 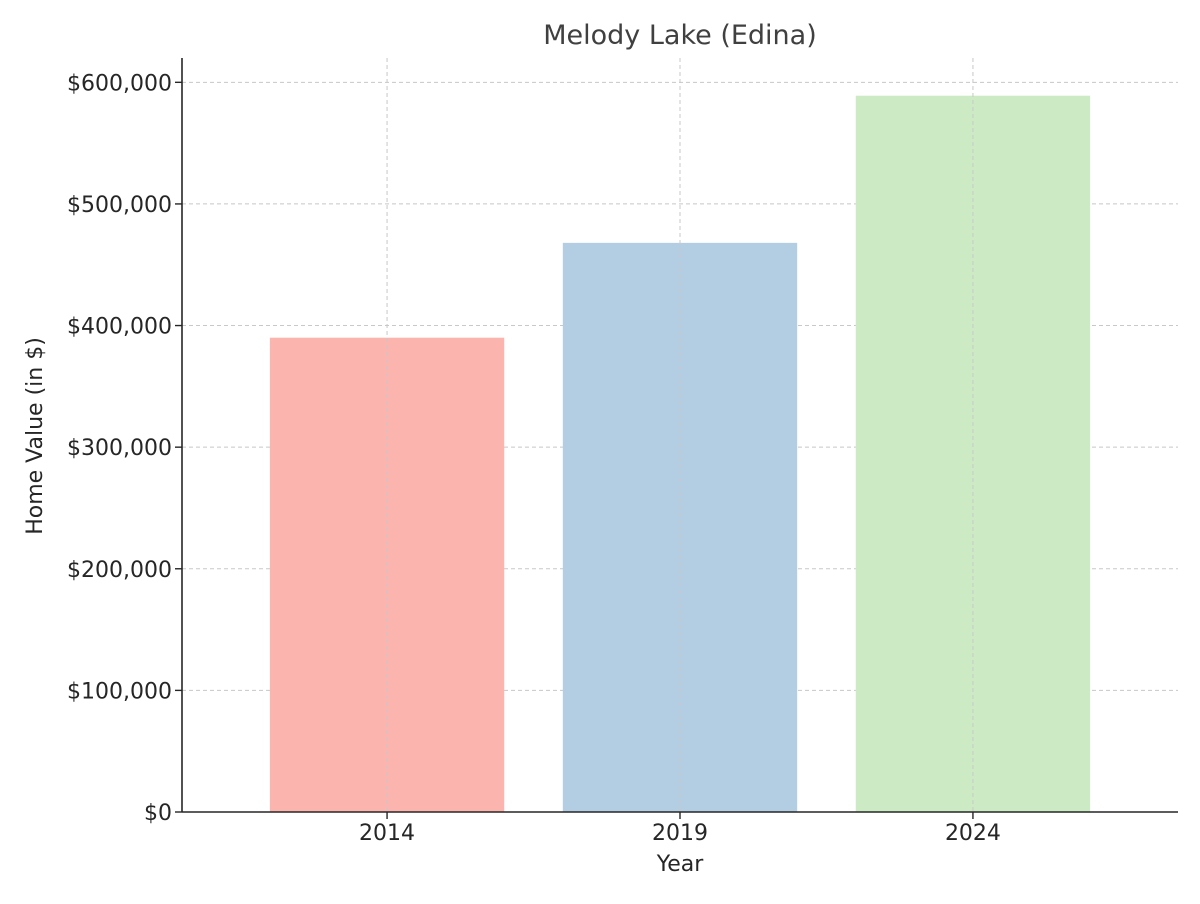 What do you see at coordinates (680, 833) in the screenshot?
I see `x-tick-label: 2019` at bounding box center [680, 833].